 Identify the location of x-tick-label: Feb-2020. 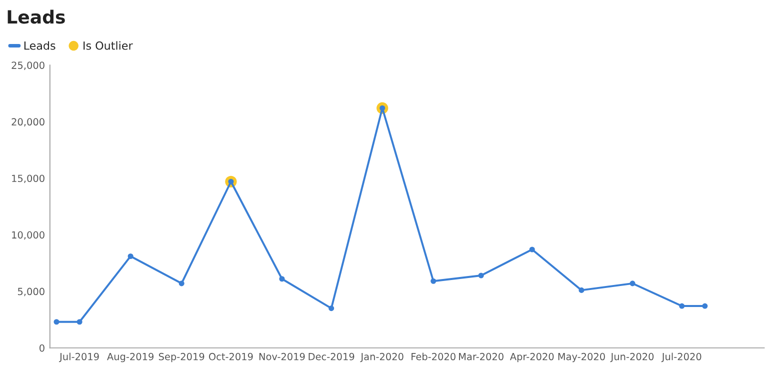
(434, 356).